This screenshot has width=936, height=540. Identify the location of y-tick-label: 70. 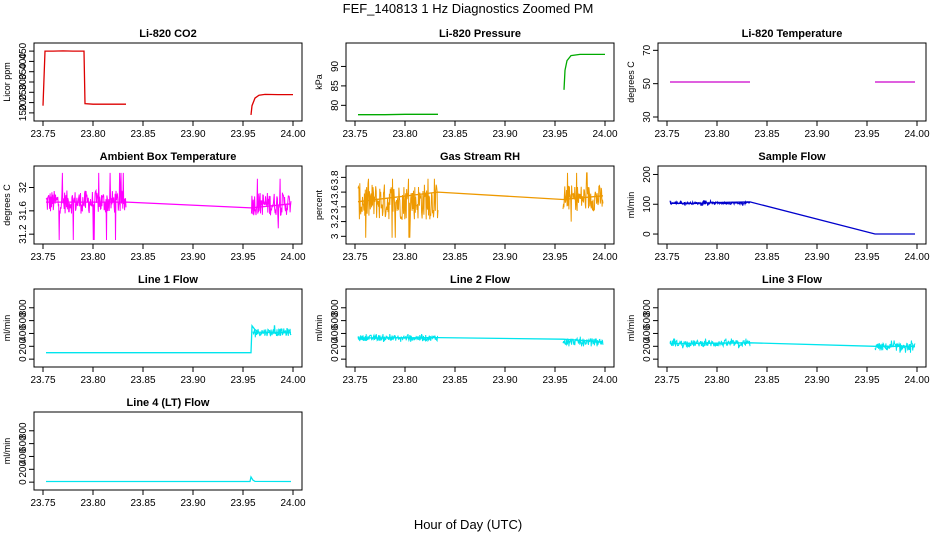
(647, 50).